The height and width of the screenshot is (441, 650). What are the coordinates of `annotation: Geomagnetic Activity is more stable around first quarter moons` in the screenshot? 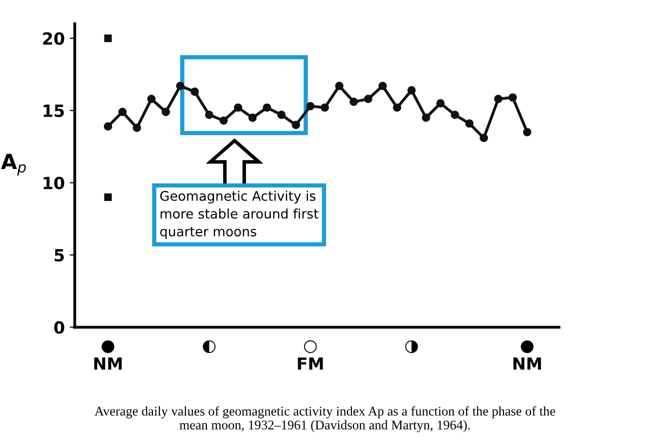 It's located at (239, 215).